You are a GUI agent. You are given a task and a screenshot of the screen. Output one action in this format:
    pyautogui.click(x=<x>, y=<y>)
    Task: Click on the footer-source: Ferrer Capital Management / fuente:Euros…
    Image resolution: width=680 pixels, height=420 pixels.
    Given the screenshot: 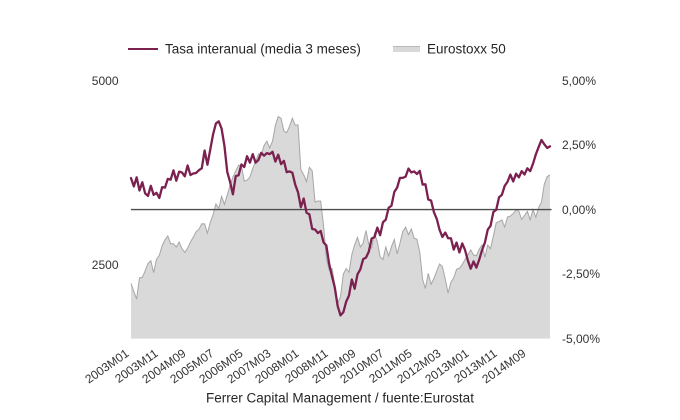 What is the action you would take?
    pyautogui.click(x=340, y=398)
    